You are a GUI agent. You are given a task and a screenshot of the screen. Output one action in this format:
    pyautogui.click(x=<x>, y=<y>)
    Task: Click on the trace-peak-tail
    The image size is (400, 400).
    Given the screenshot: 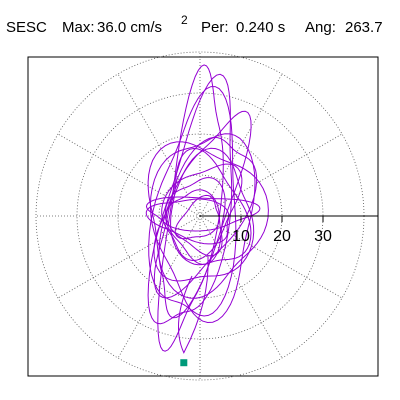 What is the action you would take?
    pyautogui.click(x=193, y=304)
    